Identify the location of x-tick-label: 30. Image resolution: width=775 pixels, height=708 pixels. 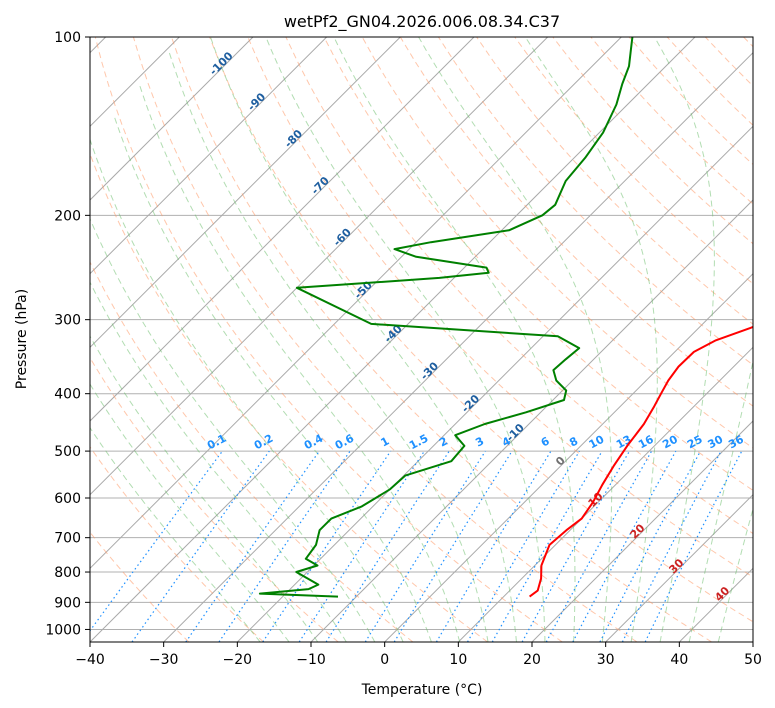
(606, 660).